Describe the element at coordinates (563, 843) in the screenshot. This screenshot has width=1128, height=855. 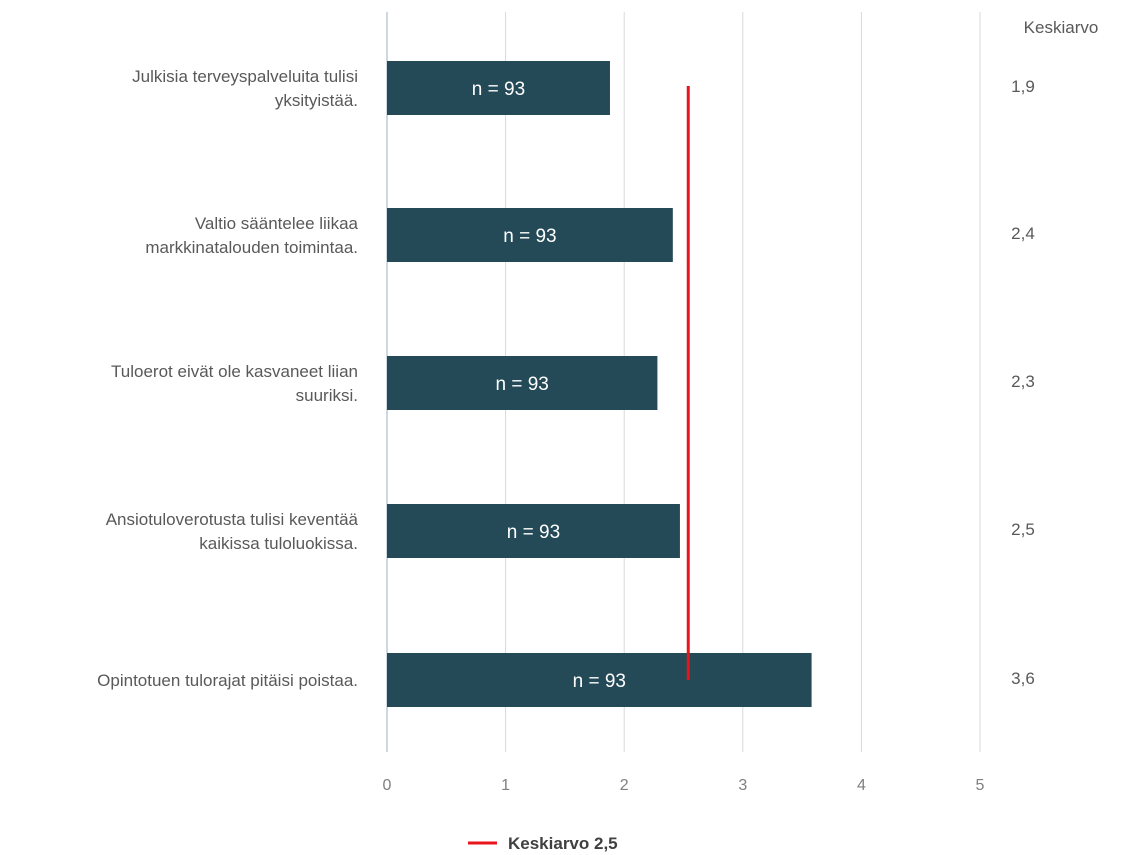
I see `legend-label: Keskiarvo 2,5` at that location.